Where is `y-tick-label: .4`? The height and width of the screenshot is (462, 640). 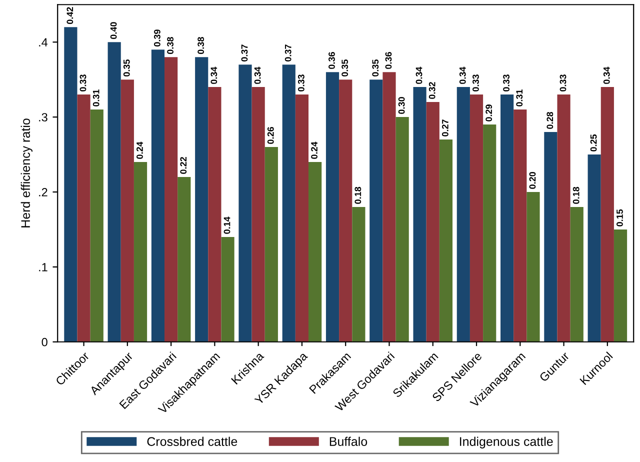 y-tick-label: .4 is located at coordinates (43, 42).